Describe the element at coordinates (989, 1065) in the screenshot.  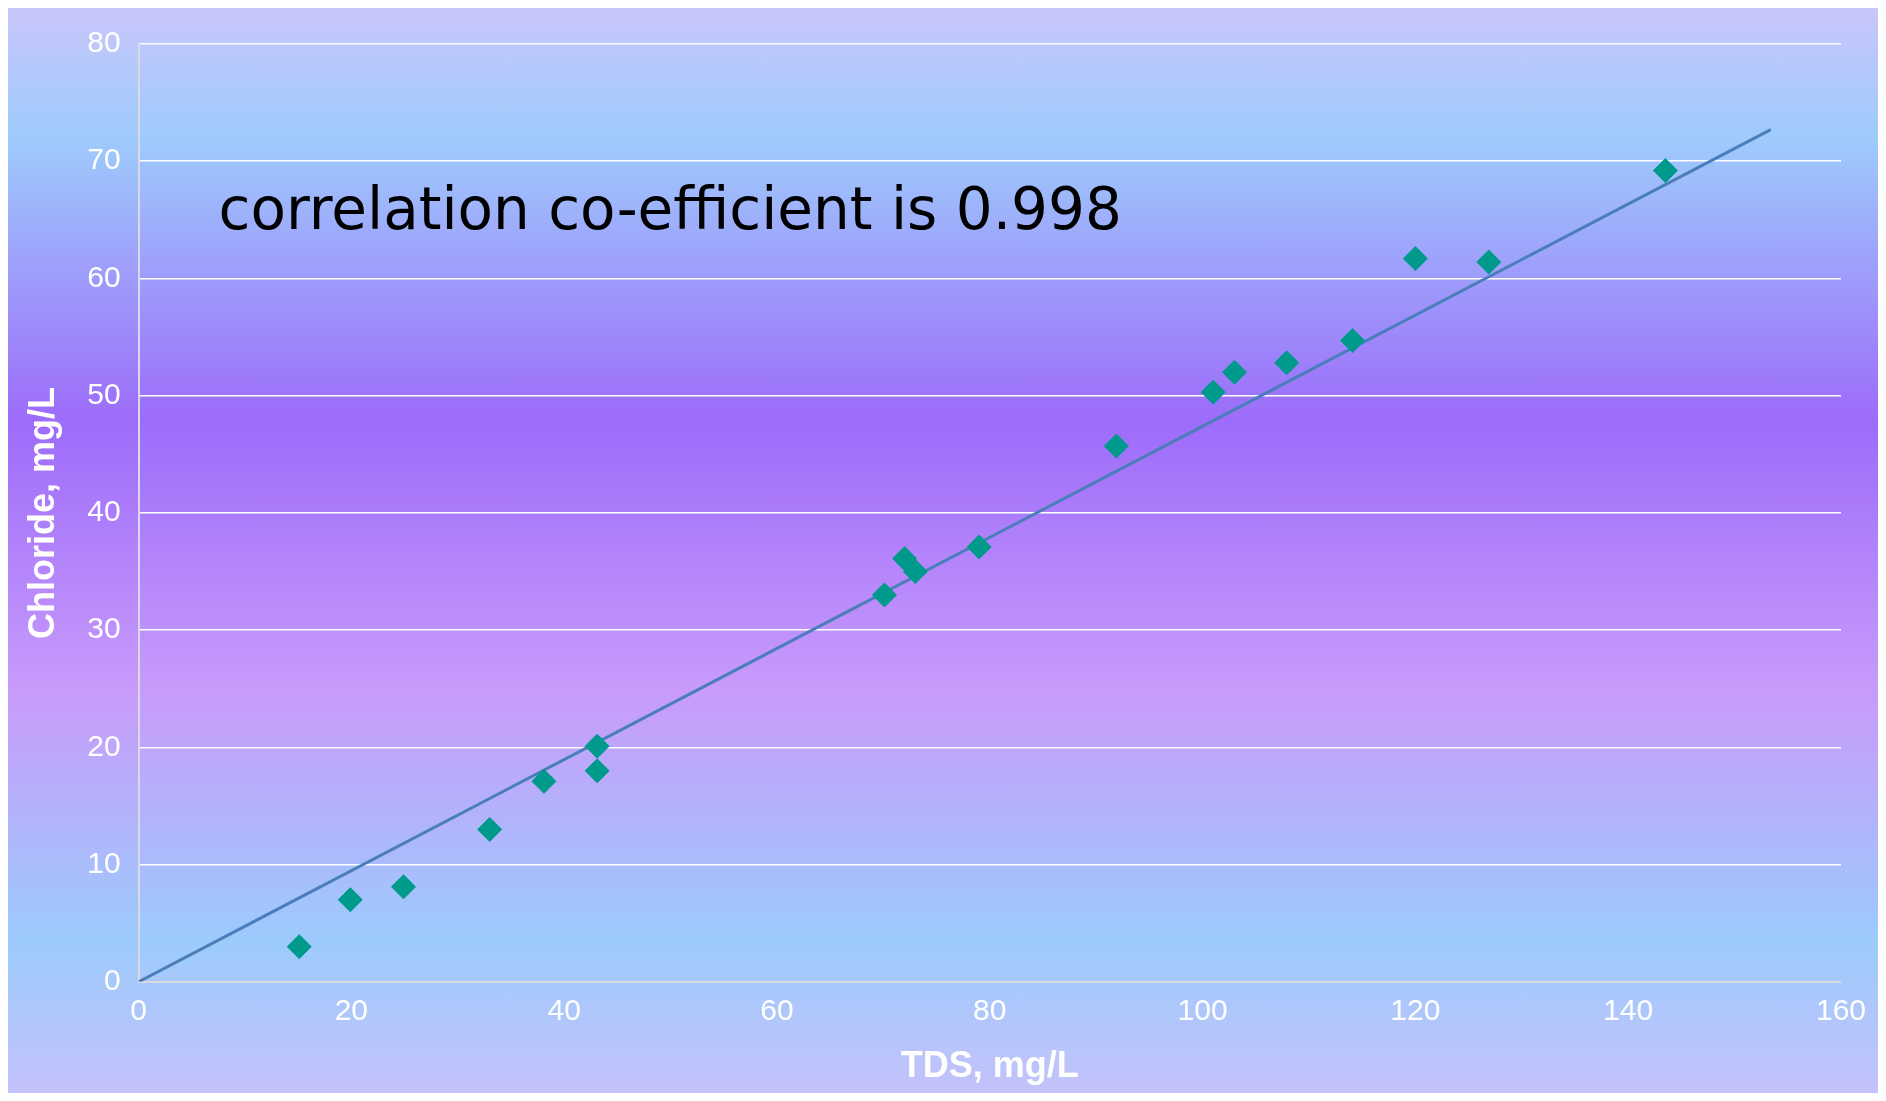
I see `x-axis-title: TDS, mg/L` at that location.